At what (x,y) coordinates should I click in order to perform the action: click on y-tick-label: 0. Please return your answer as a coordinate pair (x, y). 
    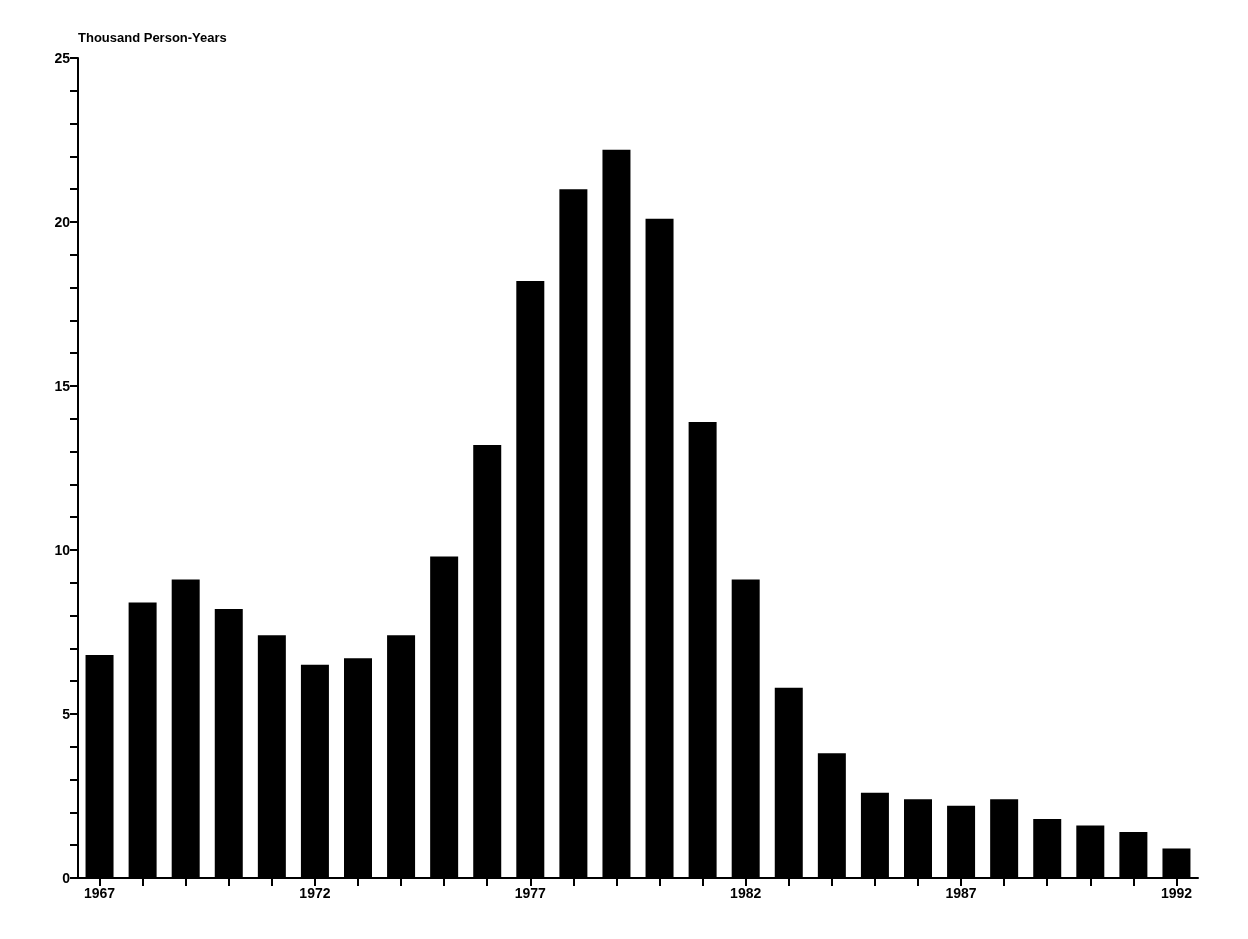
    Looking at the image, I should click on (66, 878).